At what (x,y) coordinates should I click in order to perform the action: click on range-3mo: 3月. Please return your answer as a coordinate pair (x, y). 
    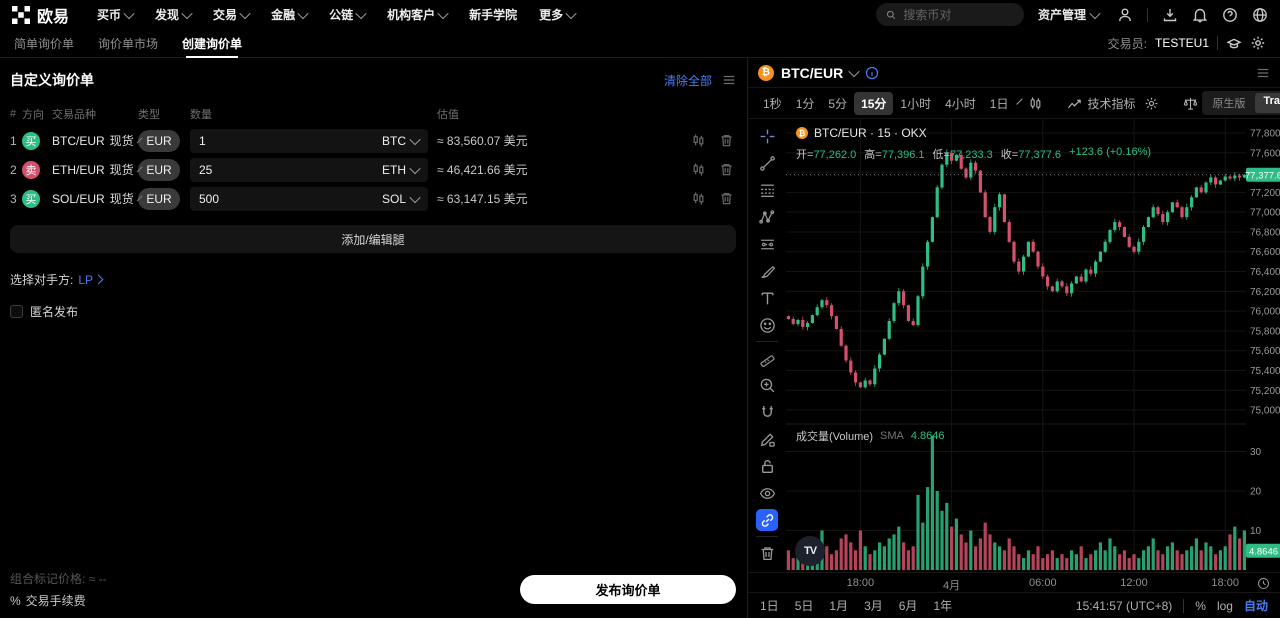
    Looking at the image, I should click on (873, 606).